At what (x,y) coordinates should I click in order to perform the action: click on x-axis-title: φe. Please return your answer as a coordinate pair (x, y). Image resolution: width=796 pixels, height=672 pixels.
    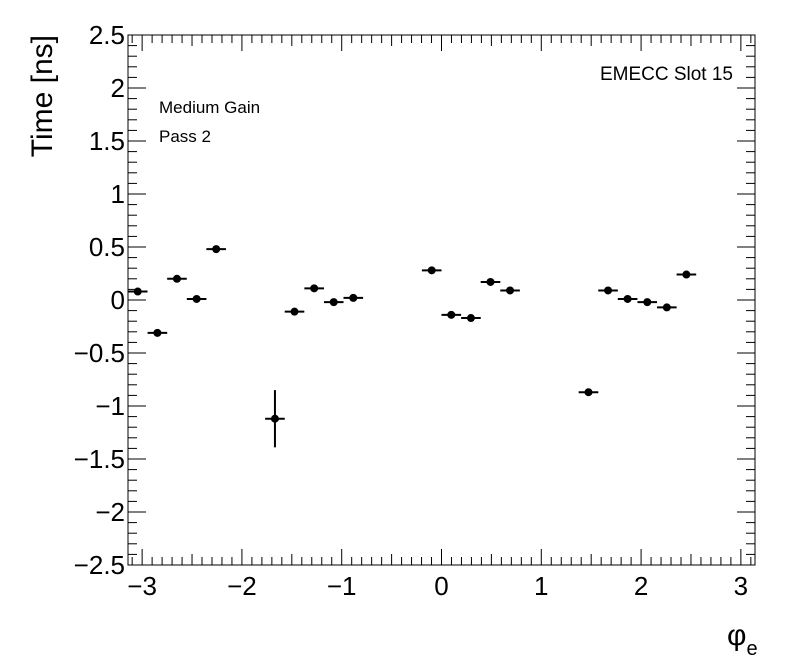
    Looking at the image, I should click on (742, 639).